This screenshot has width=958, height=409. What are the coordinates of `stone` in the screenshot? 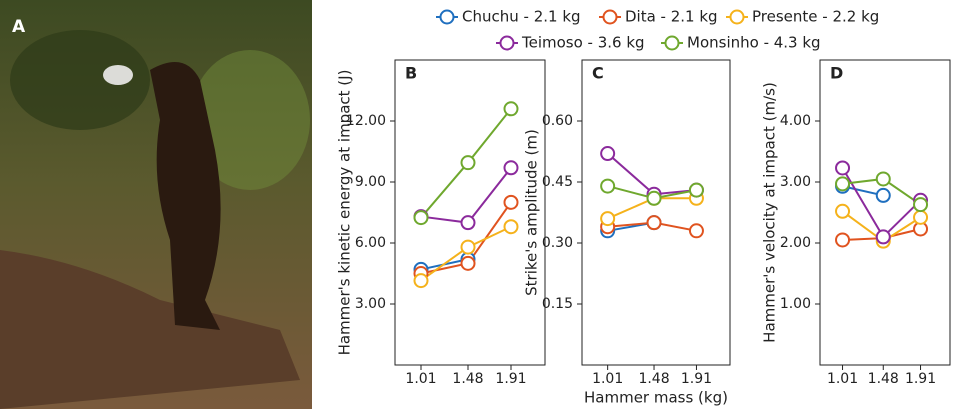 It's located at (118, 75).